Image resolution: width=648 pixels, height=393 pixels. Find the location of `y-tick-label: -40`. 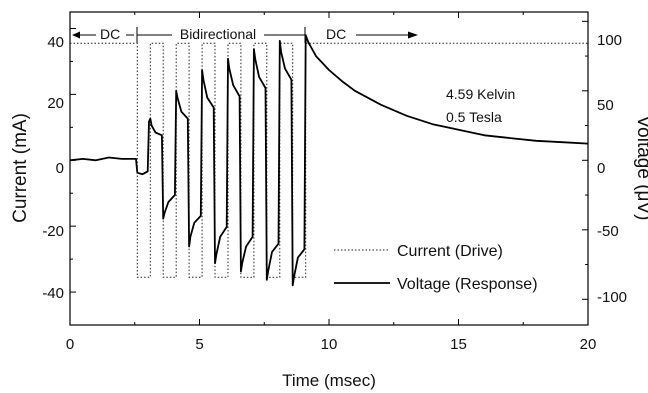

y-tick-label: -40 is located at coordinates (53, 293).